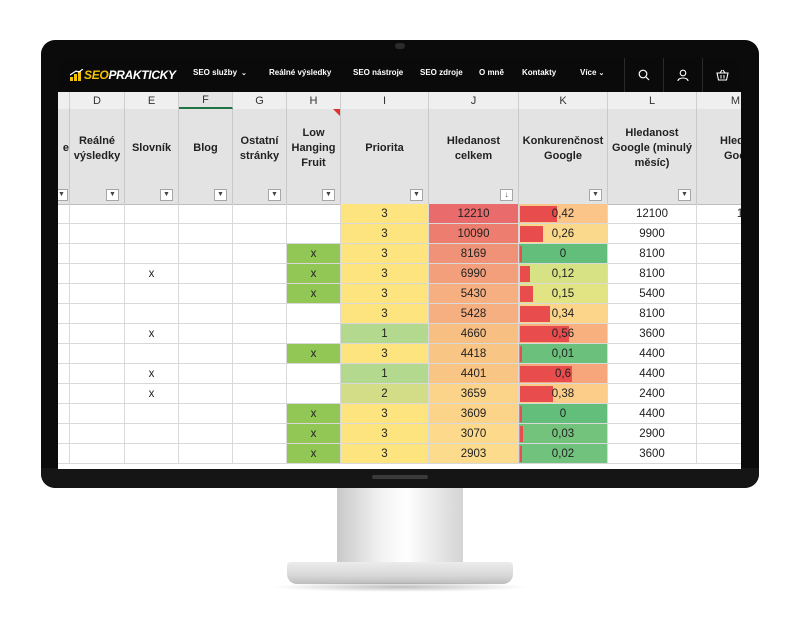 Image resolution: width=800 pixels, height=622 pixels. I want to click on cell-minuly: 2900, so click(652, 434).